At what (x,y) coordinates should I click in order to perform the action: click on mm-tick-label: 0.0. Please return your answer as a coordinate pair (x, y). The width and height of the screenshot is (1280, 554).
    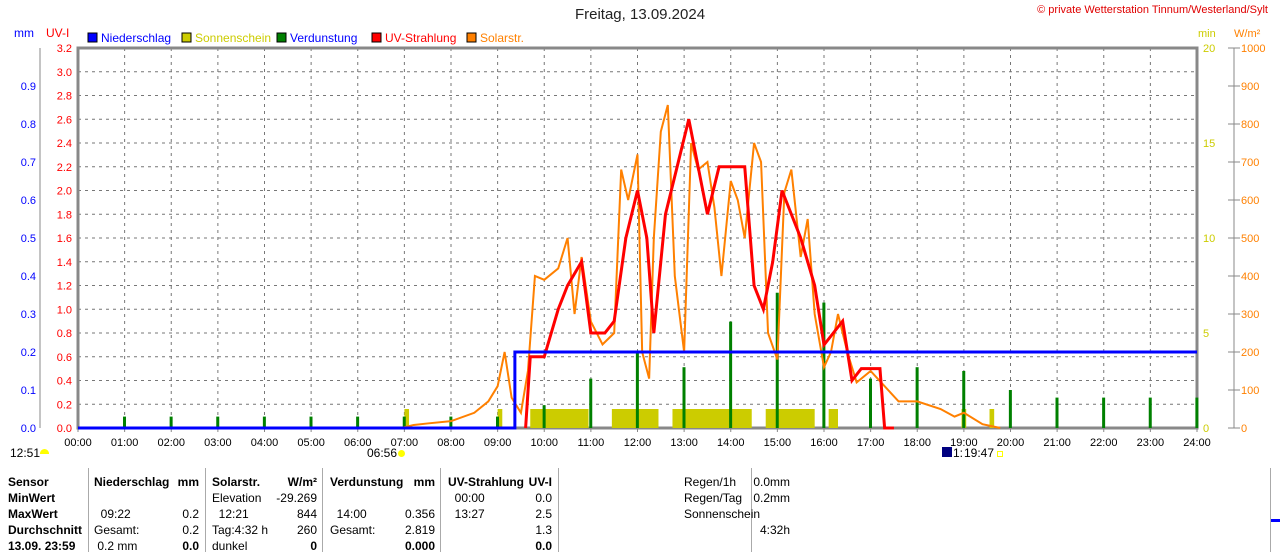
    Looking at the image, I should click on (28, 429).